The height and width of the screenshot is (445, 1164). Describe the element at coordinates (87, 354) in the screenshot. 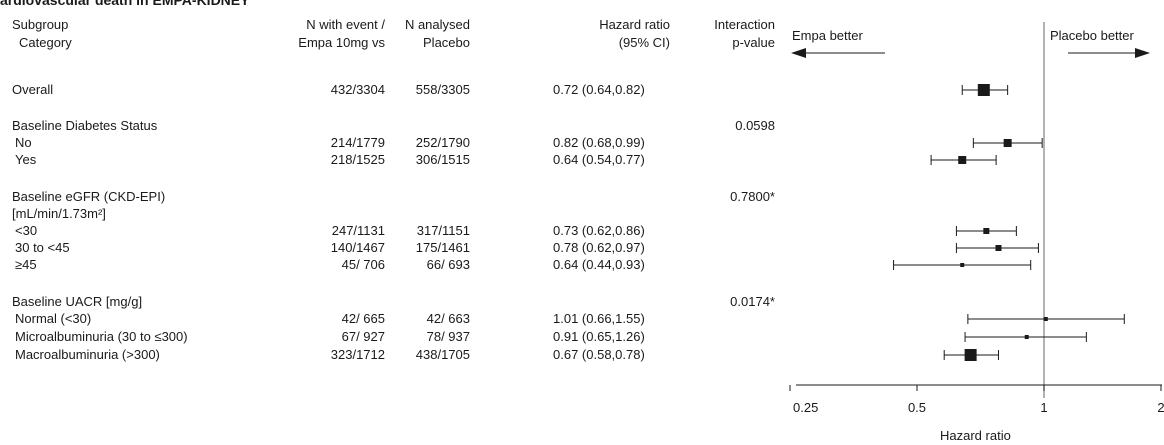

I see `row-label: Macroalbuminuria (>300)` at that location.